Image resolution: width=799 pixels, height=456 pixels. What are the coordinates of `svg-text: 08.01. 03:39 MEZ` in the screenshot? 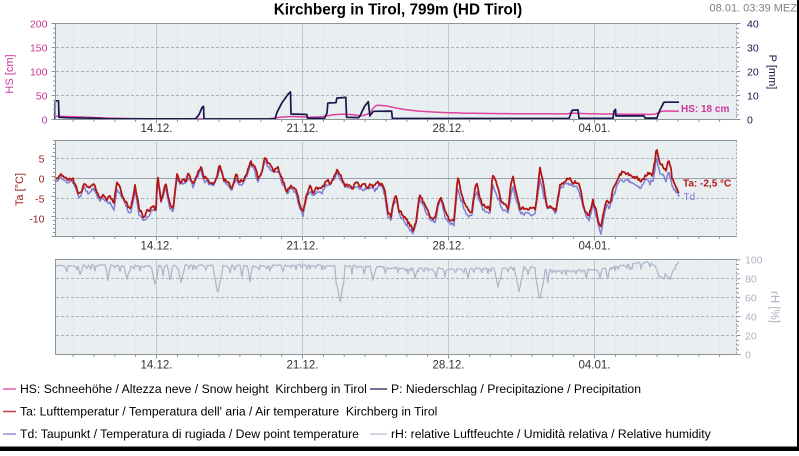 It's located at (754, 9).